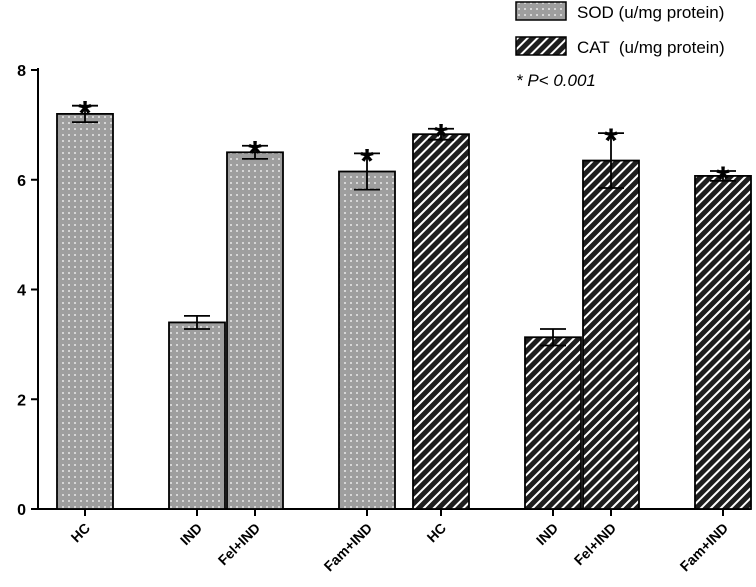 The image size is (756, 587). Describe the element at coordinates (595, 544) in the screenshot. I see `x-tick-label-cat-2: Fel+IND` at that location.